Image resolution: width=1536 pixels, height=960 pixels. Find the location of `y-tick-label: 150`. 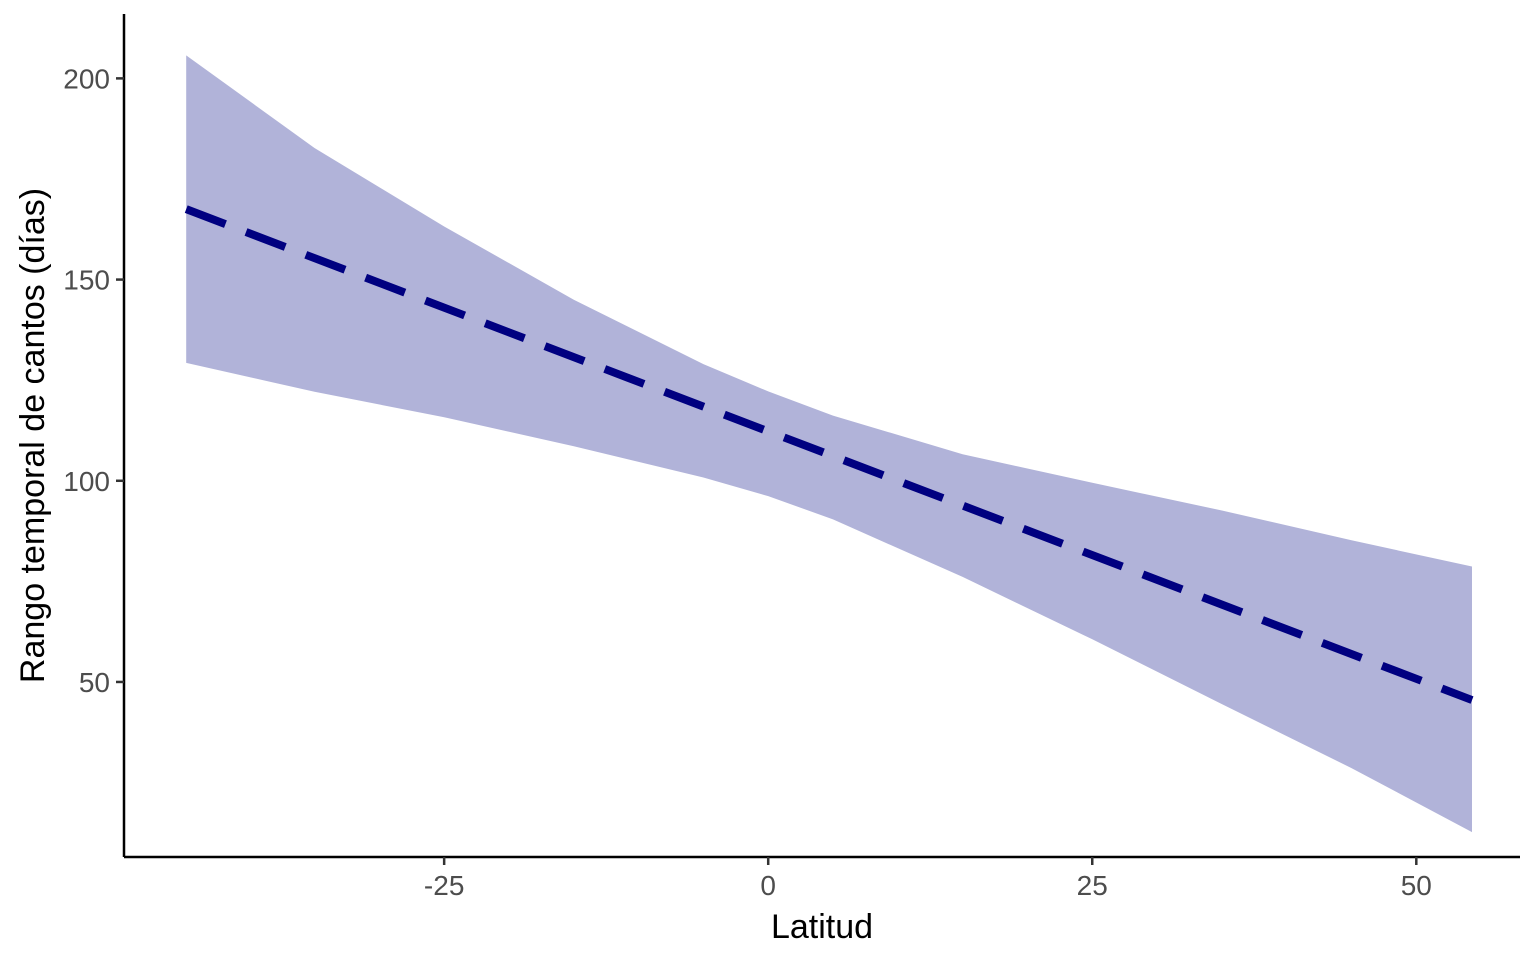

y-tick-label: 150 is located at coordinates (86, 280).